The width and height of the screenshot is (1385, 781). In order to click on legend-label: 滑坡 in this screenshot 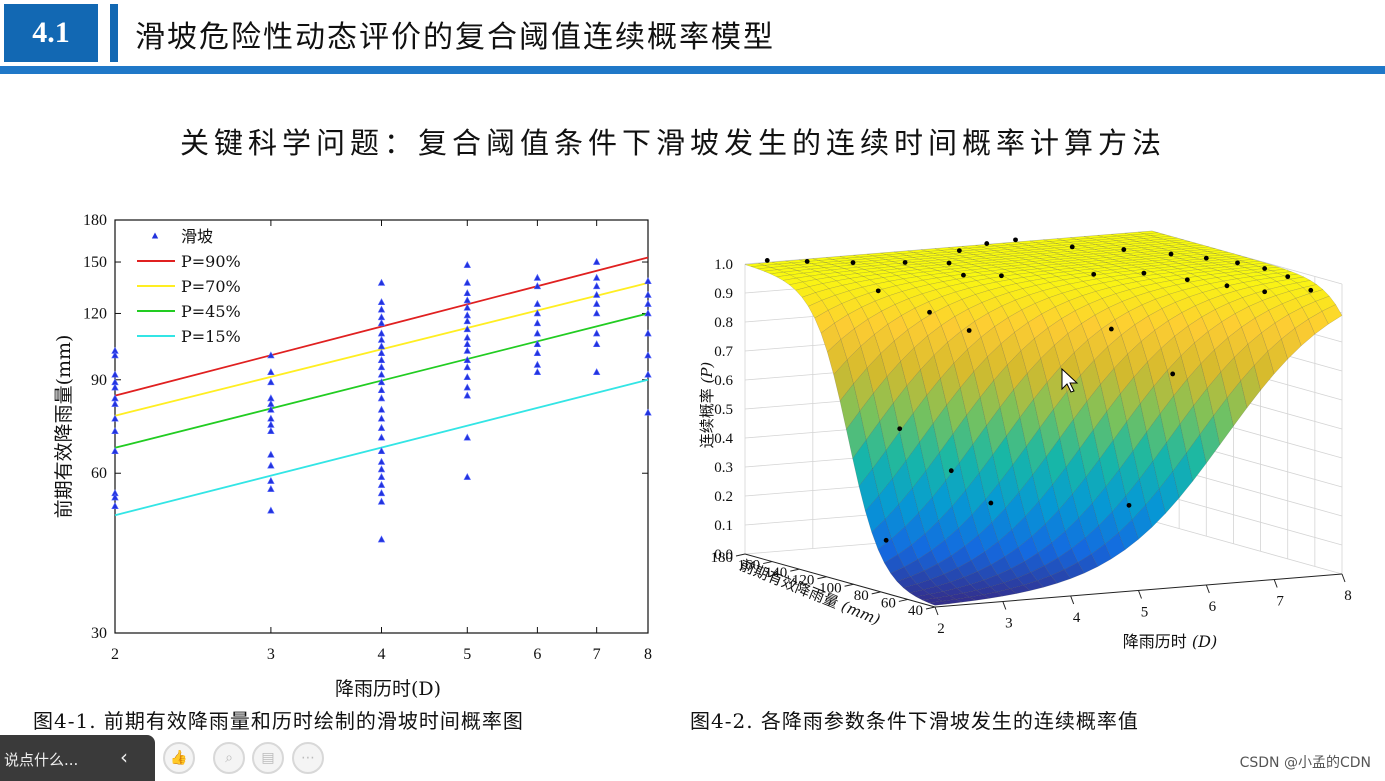, I will do `click(197, 236)`.